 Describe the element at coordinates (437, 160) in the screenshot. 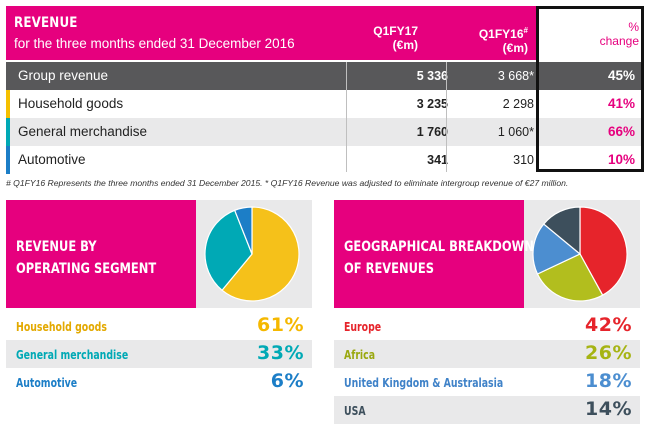

I see `row-value-q1fy17: 341` at that location.